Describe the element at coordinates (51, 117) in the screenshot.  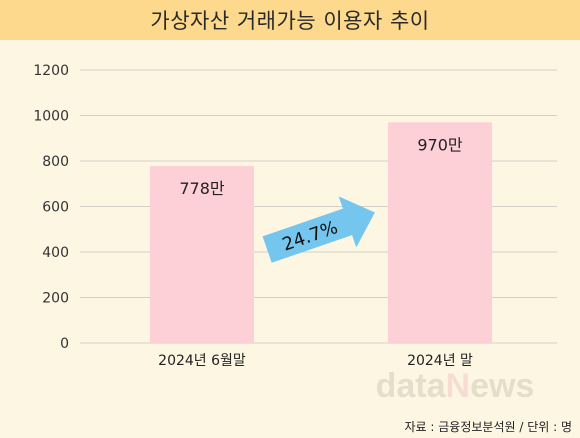
I see `y-tick-label: 1000` at that location.